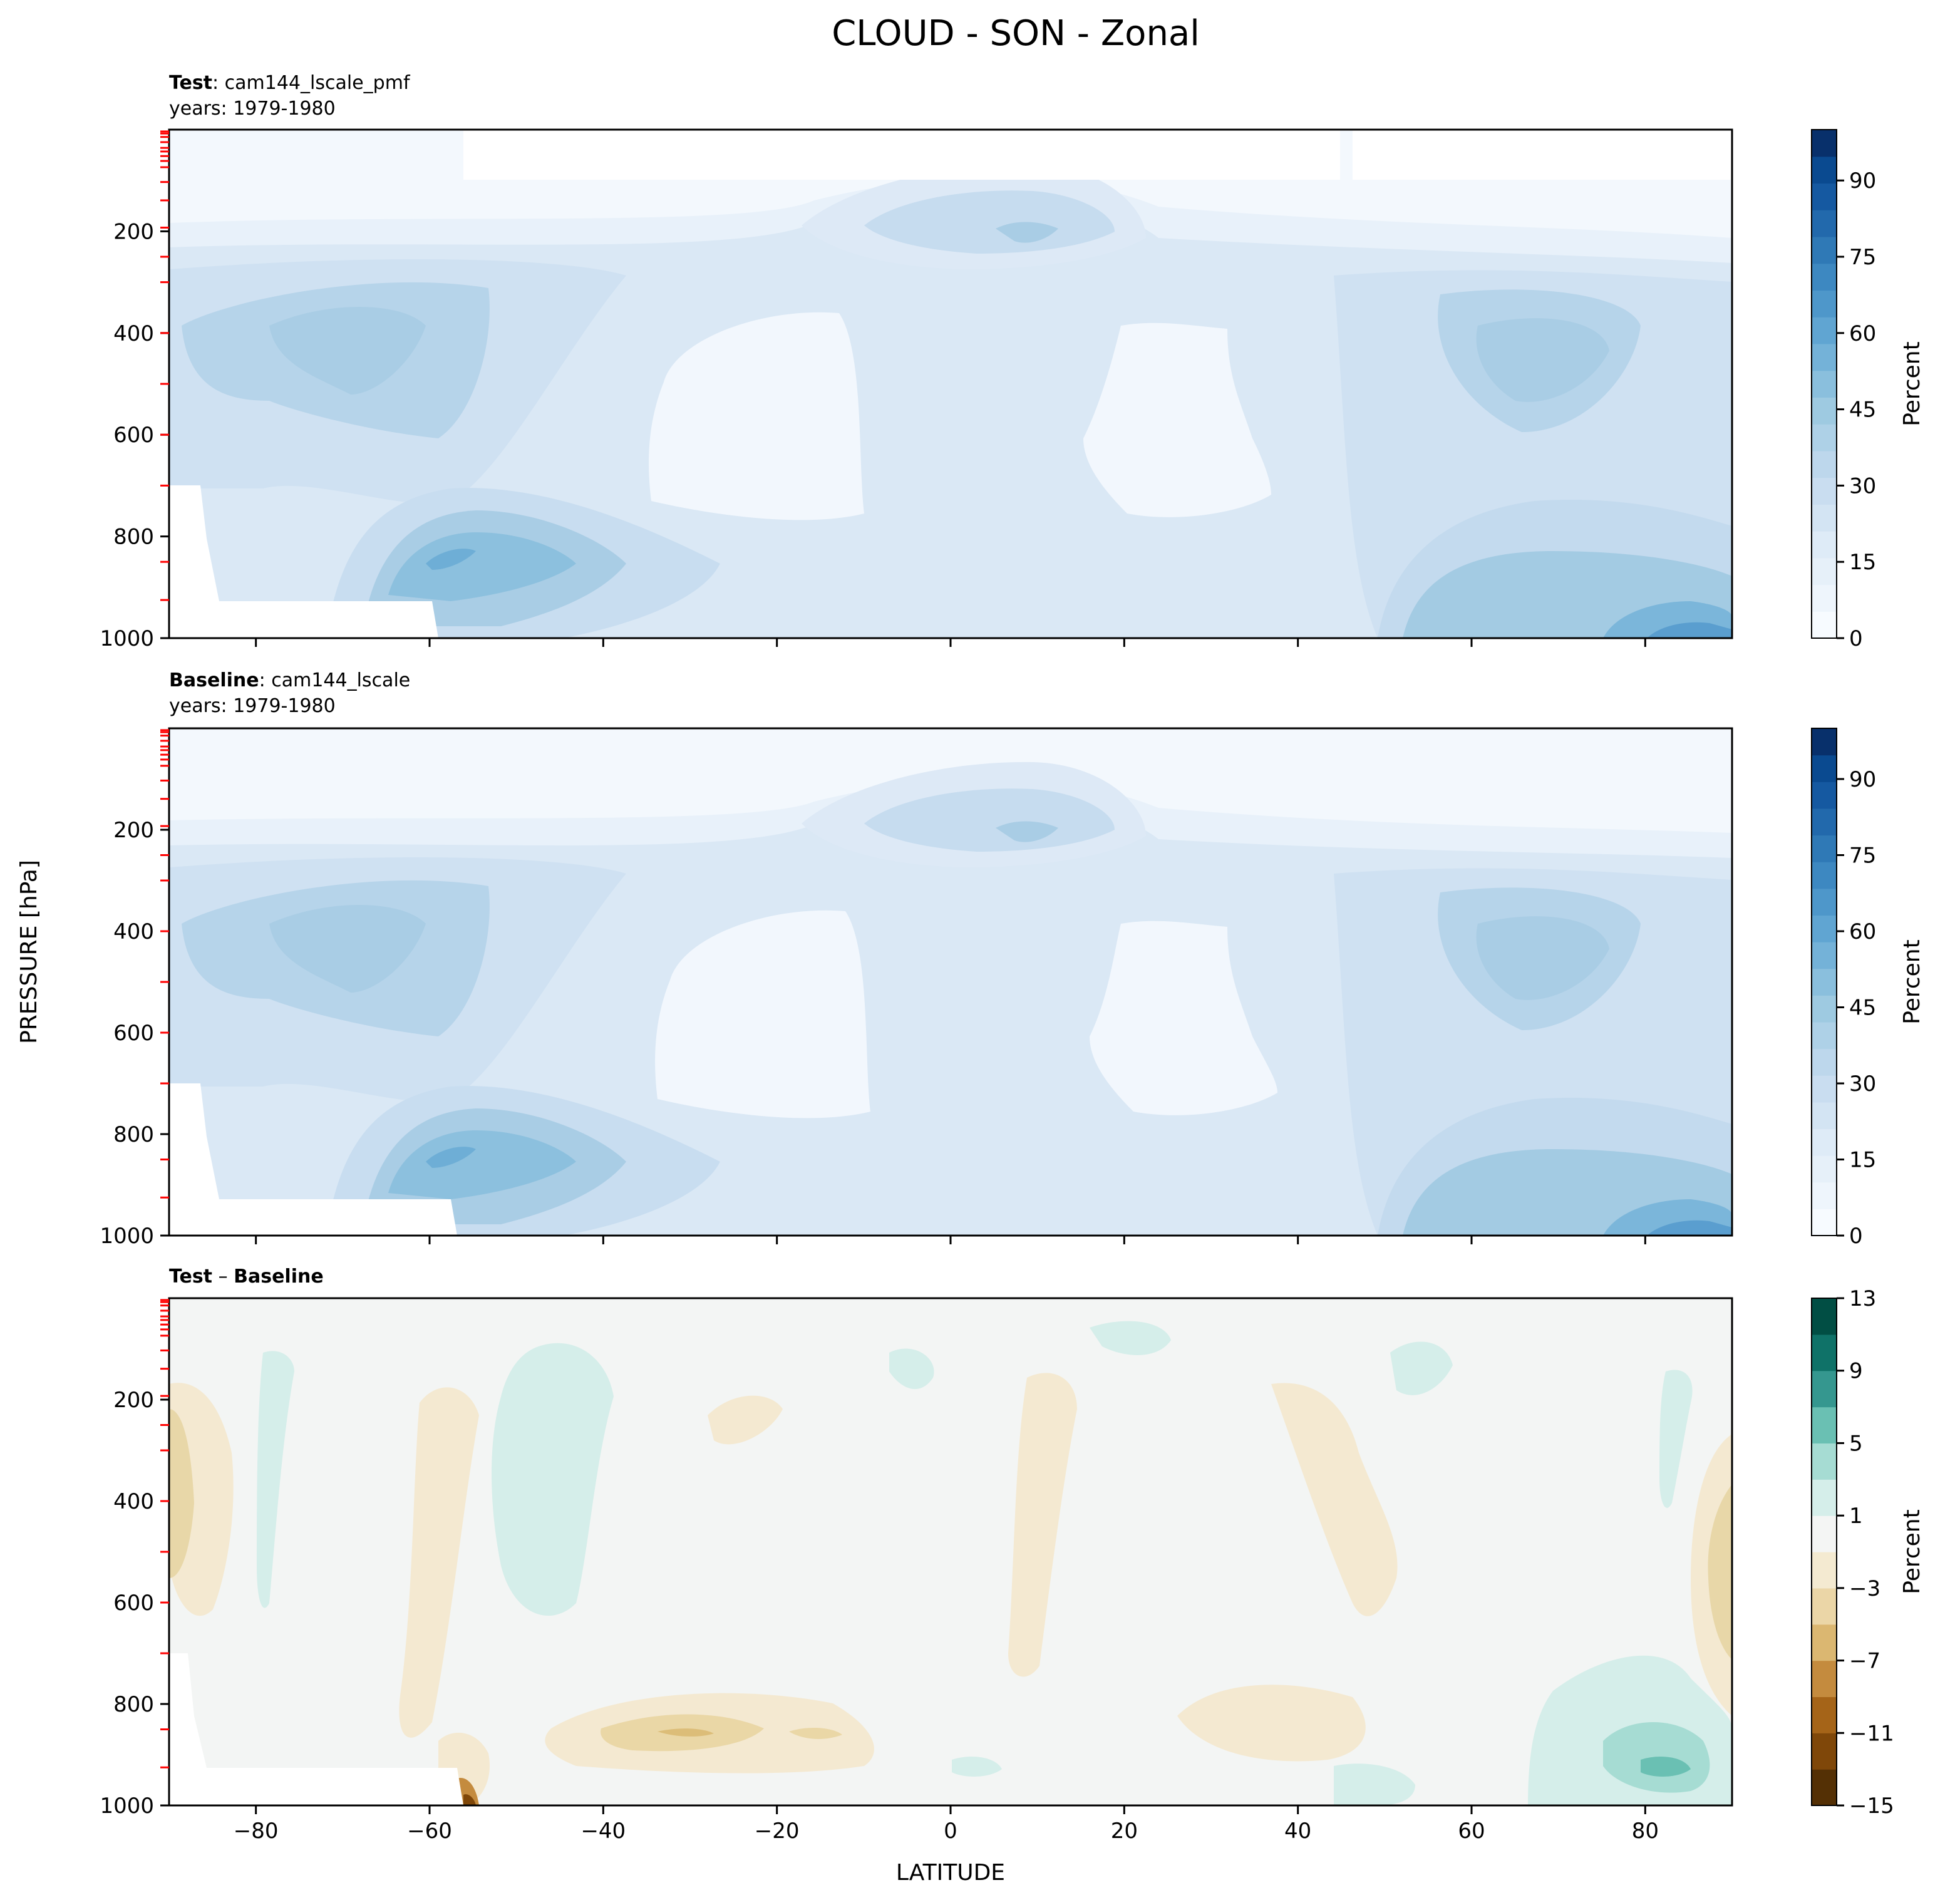 The height and width of the screenshot is (1900, 1960). I want to click on panel-test-years: years: 1979-1980, so click(252, 109).